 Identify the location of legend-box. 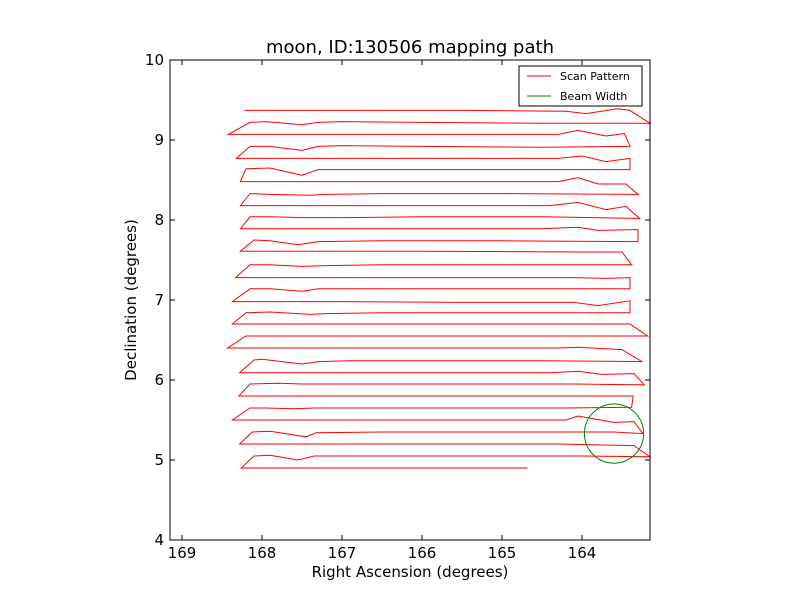
(580, 86).